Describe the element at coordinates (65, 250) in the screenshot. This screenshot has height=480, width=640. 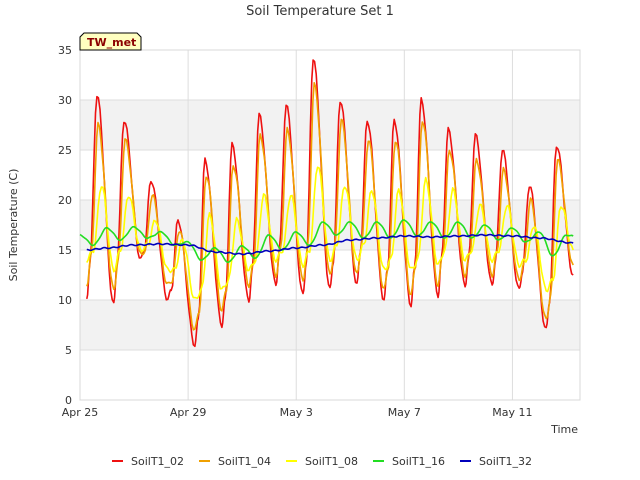
I see `y-tick-label: 15` at that location.